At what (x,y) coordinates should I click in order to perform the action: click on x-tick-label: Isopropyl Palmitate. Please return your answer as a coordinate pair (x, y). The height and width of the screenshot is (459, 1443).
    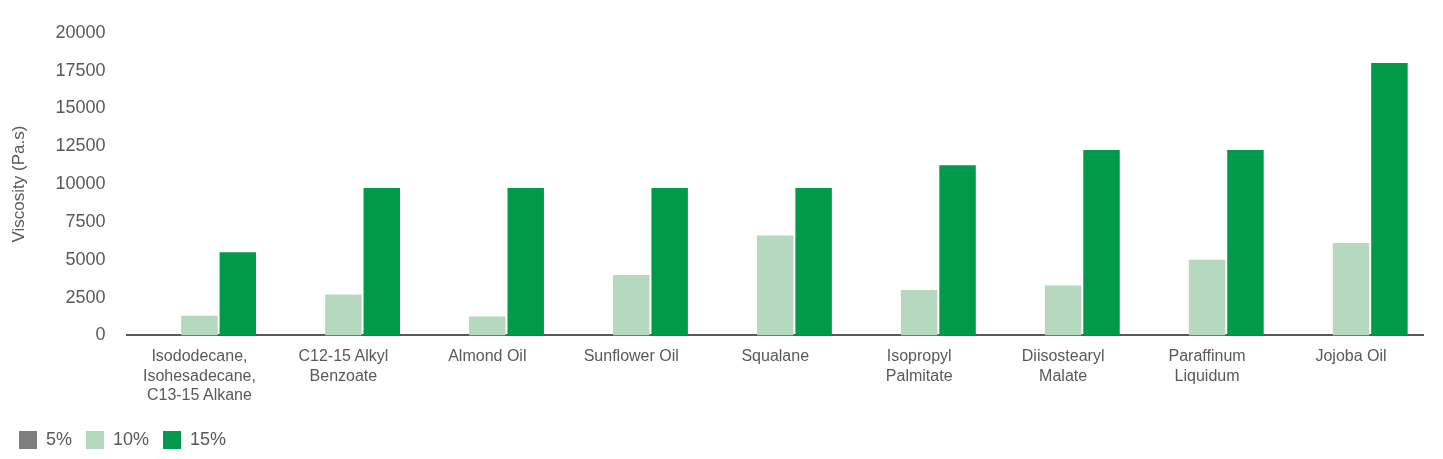
    Looking at the image, I should click on (919, 365).